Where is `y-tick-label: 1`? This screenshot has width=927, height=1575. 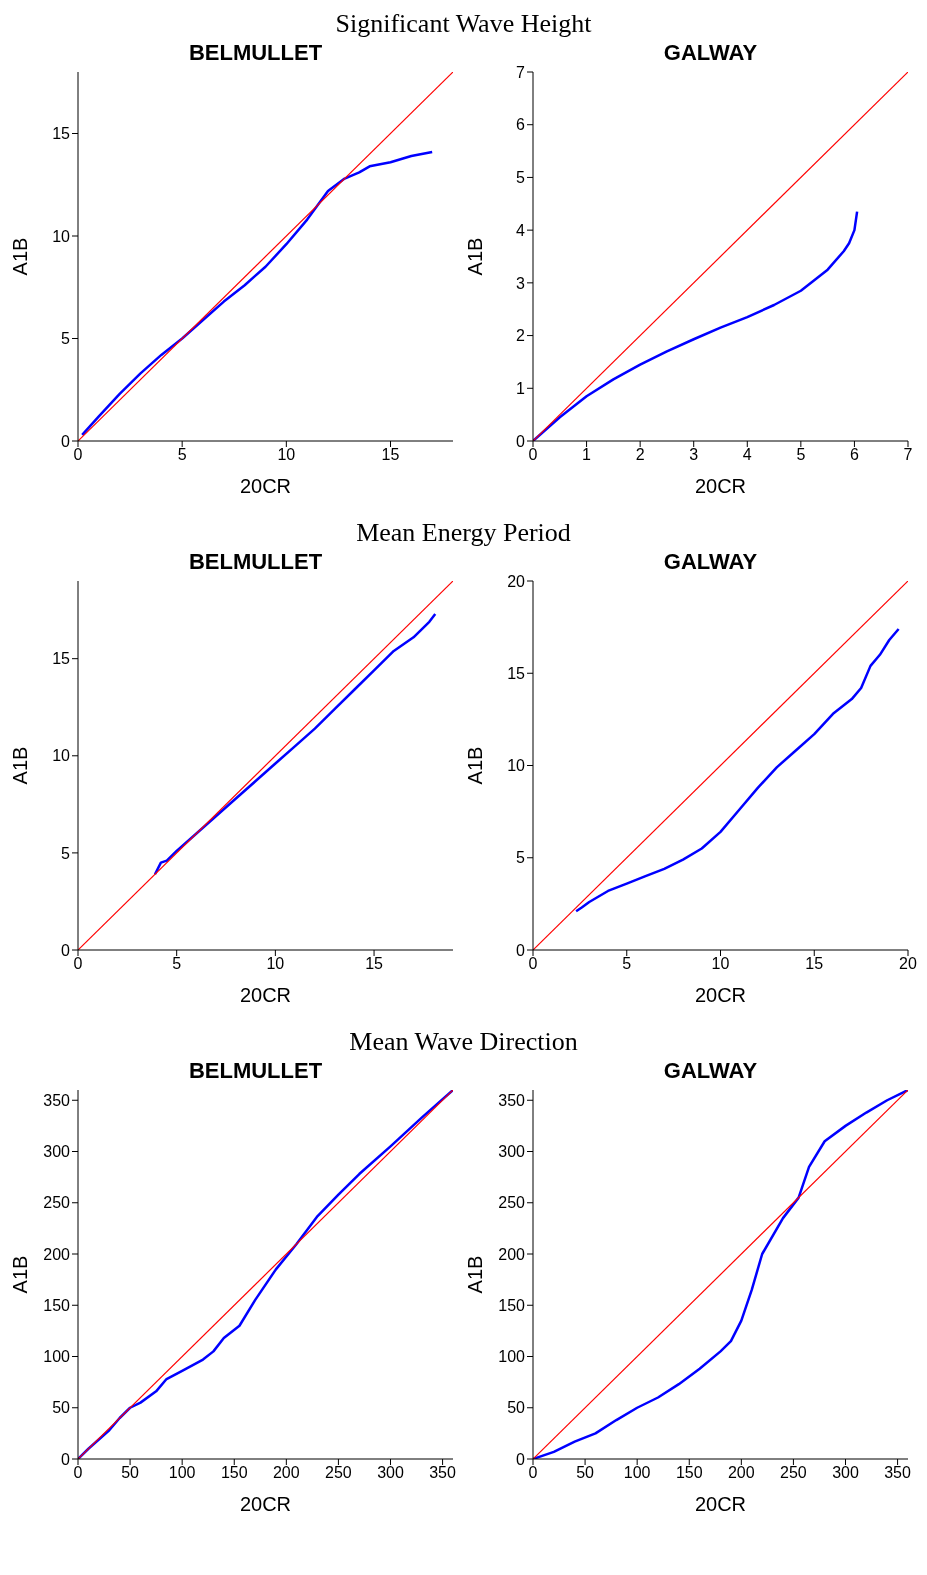
y-tick-label: 1 is located at coordinates (521, 388).